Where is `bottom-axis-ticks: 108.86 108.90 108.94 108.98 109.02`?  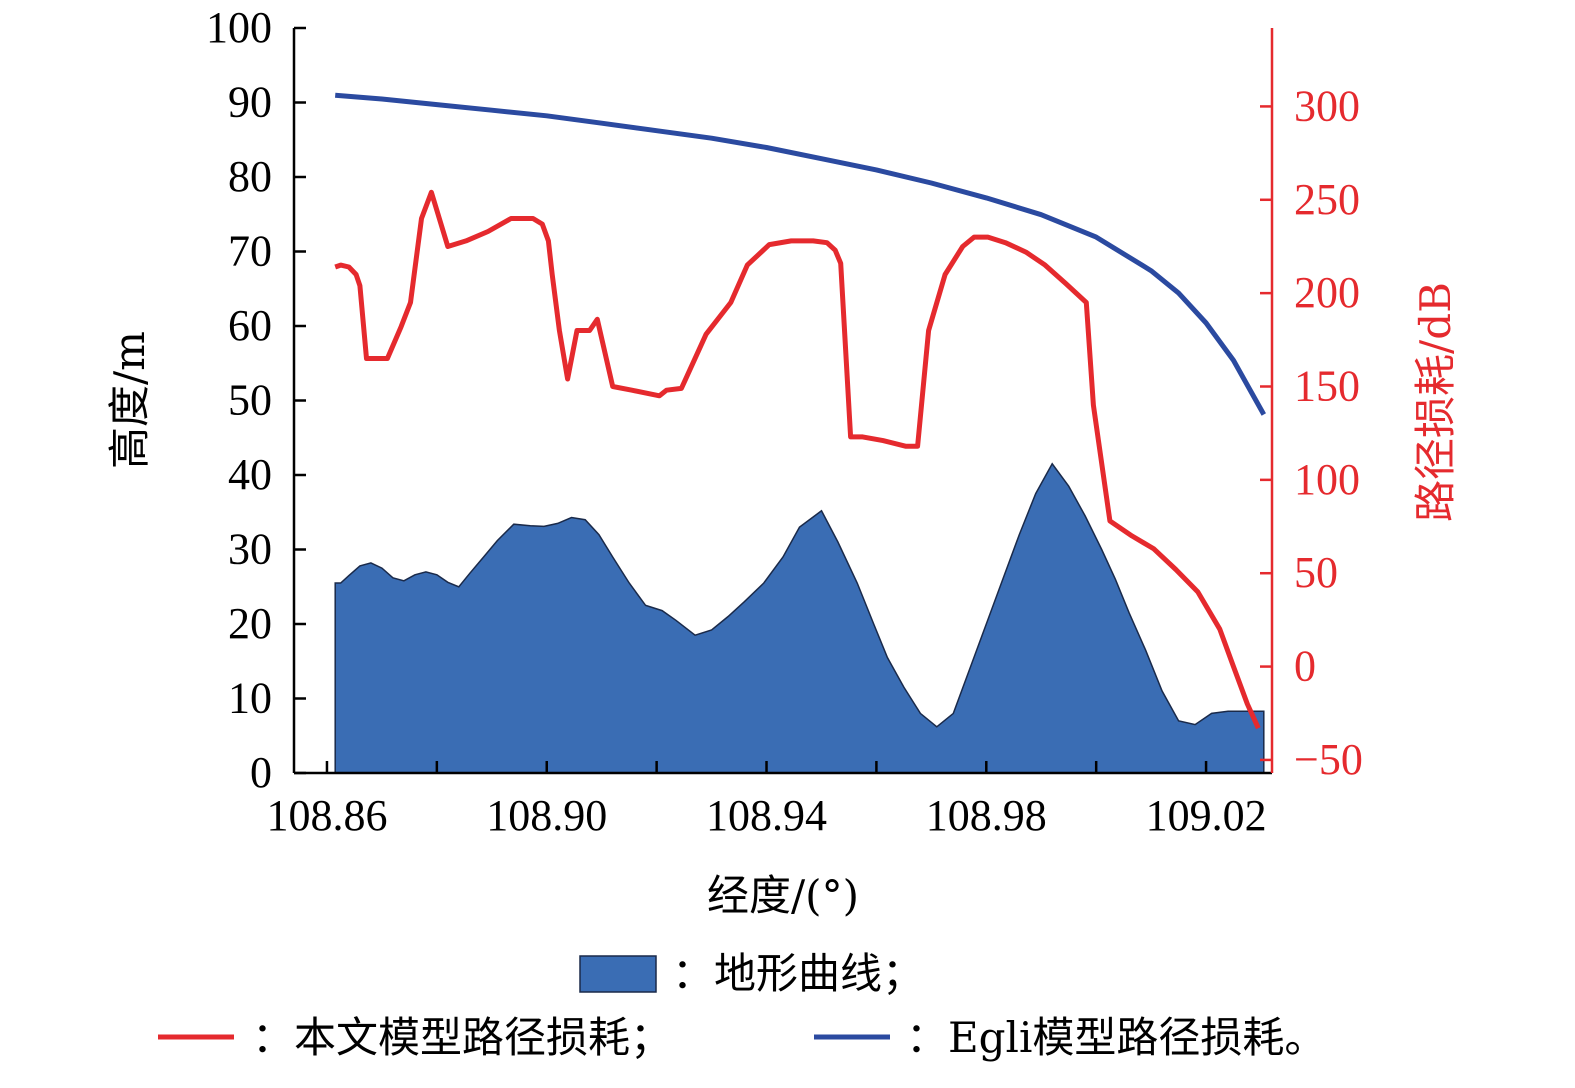 bottom-axis-ticks: 108.86 108.90 108.94 108.98 109.02 is located at coordinates (766, 800).